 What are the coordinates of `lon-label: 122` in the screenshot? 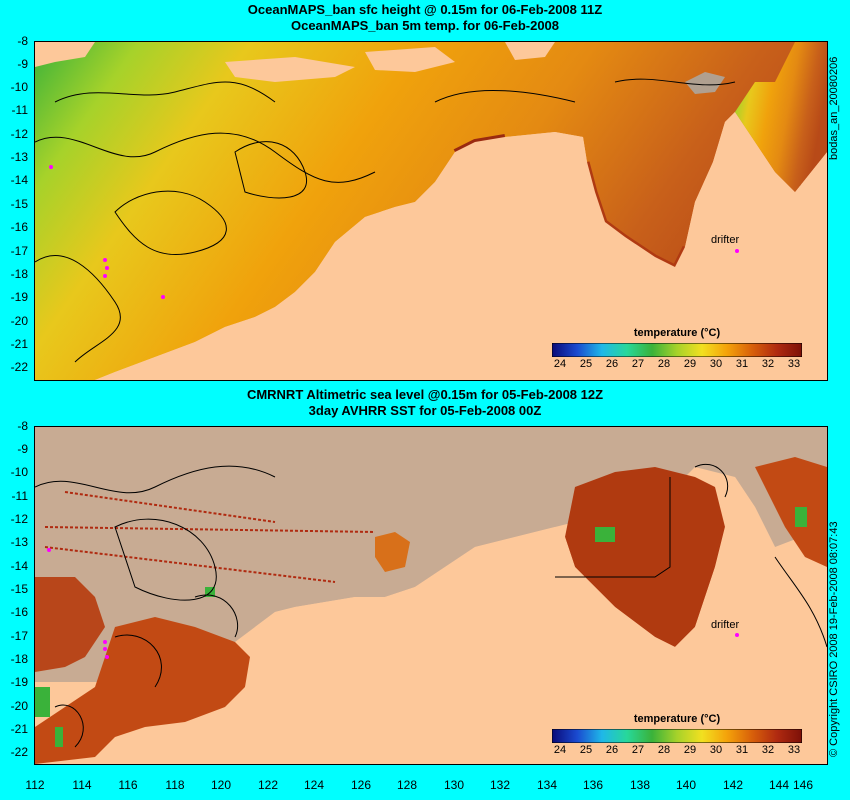 It's located at (268, 785).